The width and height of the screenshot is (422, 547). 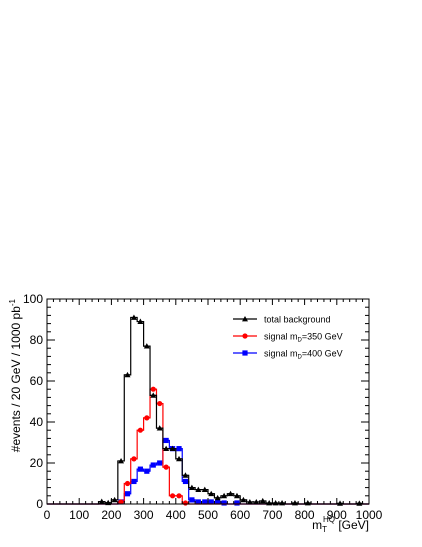 What do you see at coordinates (272, 515) in the screenshot?
I see `x-tick-label: 700` at bounding box center [272, 515].